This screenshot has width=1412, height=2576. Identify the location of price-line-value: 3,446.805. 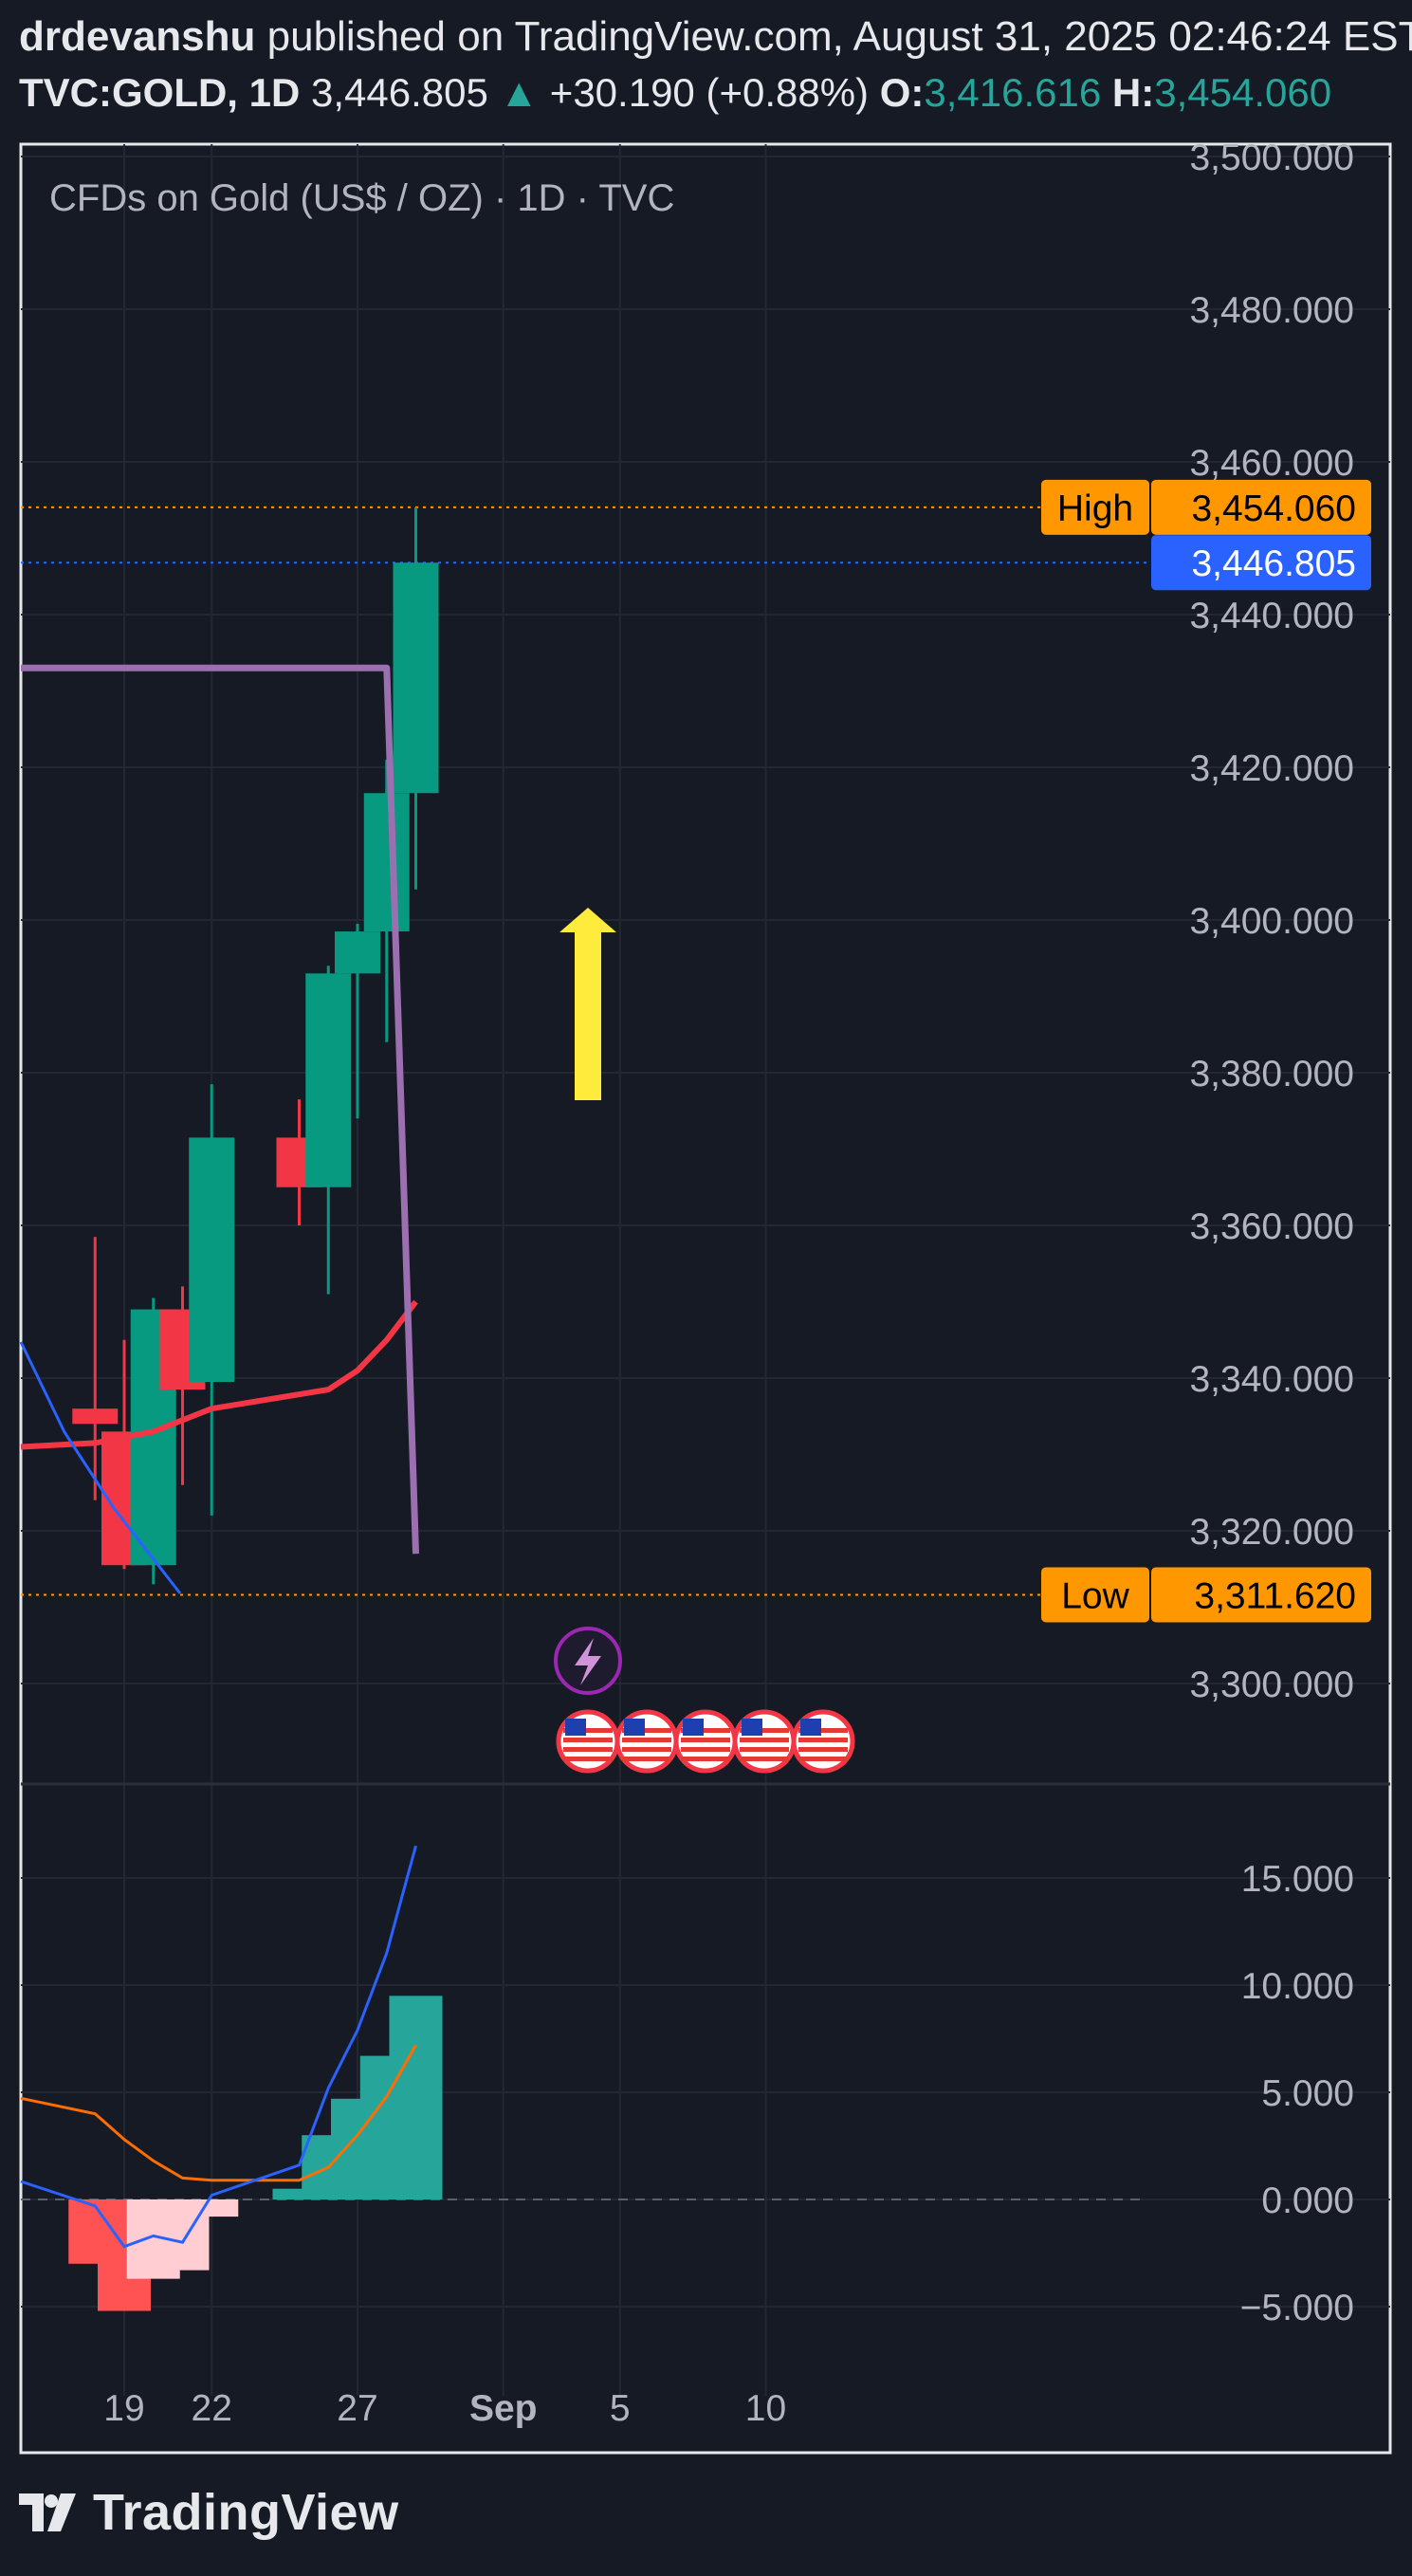
(1273, 563).